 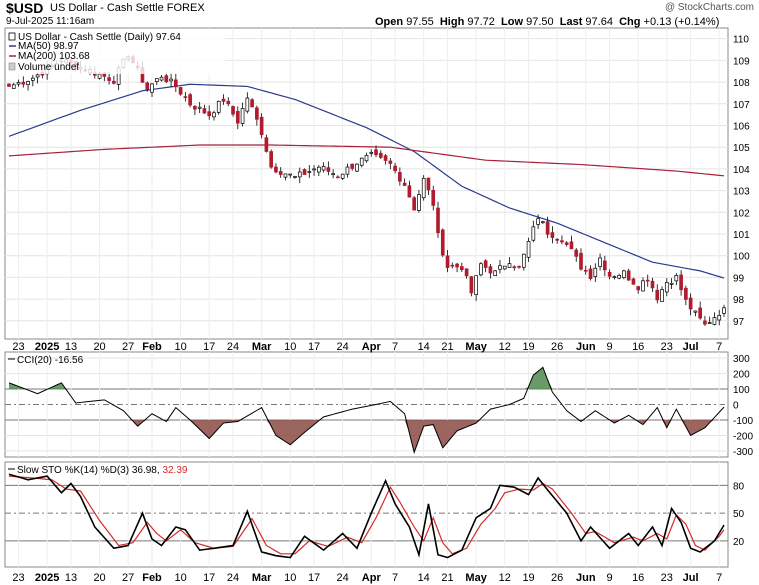 What do you see at coordinates (505, 578) in the screenshot?
I see `date-tick-label: 12` at bounding box center [505, 578].